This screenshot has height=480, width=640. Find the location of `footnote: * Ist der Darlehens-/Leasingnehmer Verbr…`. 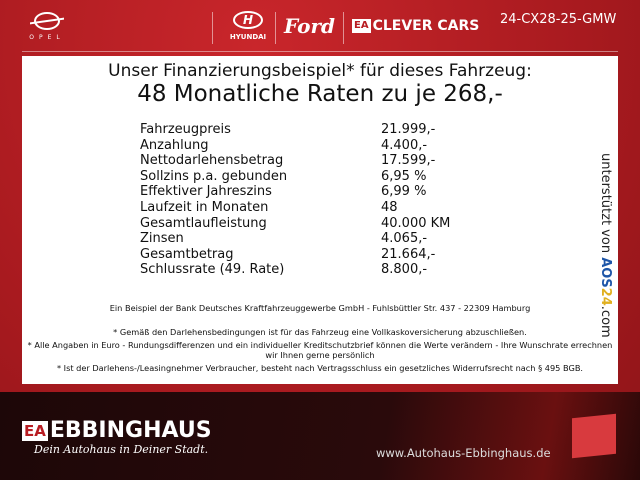

footnote: * Ist der Darlehens-/Leasingnehmer Verbr… is located at coordinates (320, 367).